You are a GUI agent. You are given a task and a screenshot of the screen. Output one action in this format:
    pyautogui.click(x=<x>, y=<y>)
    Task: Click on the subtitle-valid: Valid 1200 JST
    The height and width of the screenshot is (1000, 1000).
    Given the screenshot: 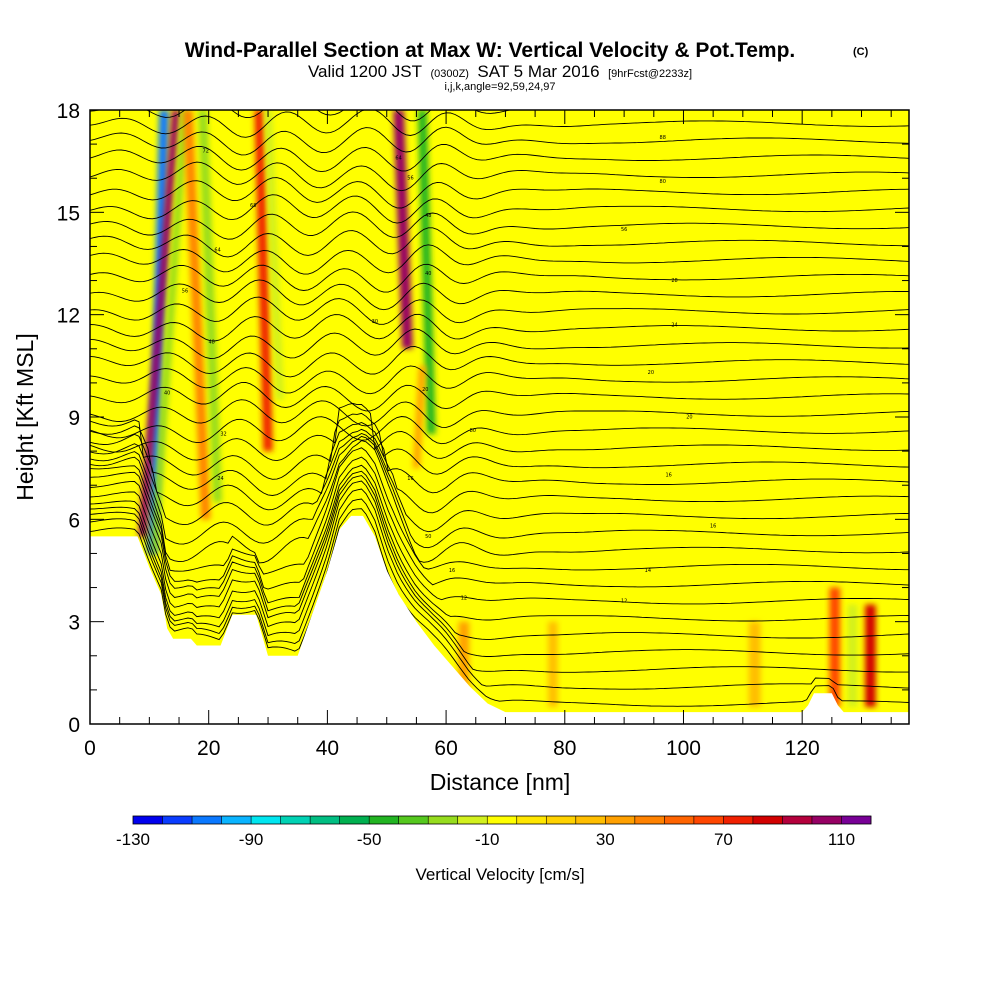 What is the action you would take?
    pyautogui.click(x=365, y=71)
    